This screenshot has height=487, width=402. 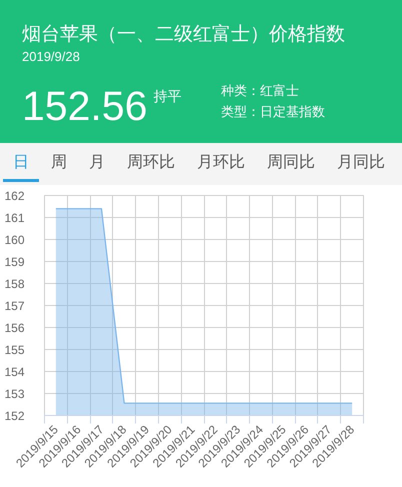 I want to click on y-tick-label: 159, so click(x=14, y=262).